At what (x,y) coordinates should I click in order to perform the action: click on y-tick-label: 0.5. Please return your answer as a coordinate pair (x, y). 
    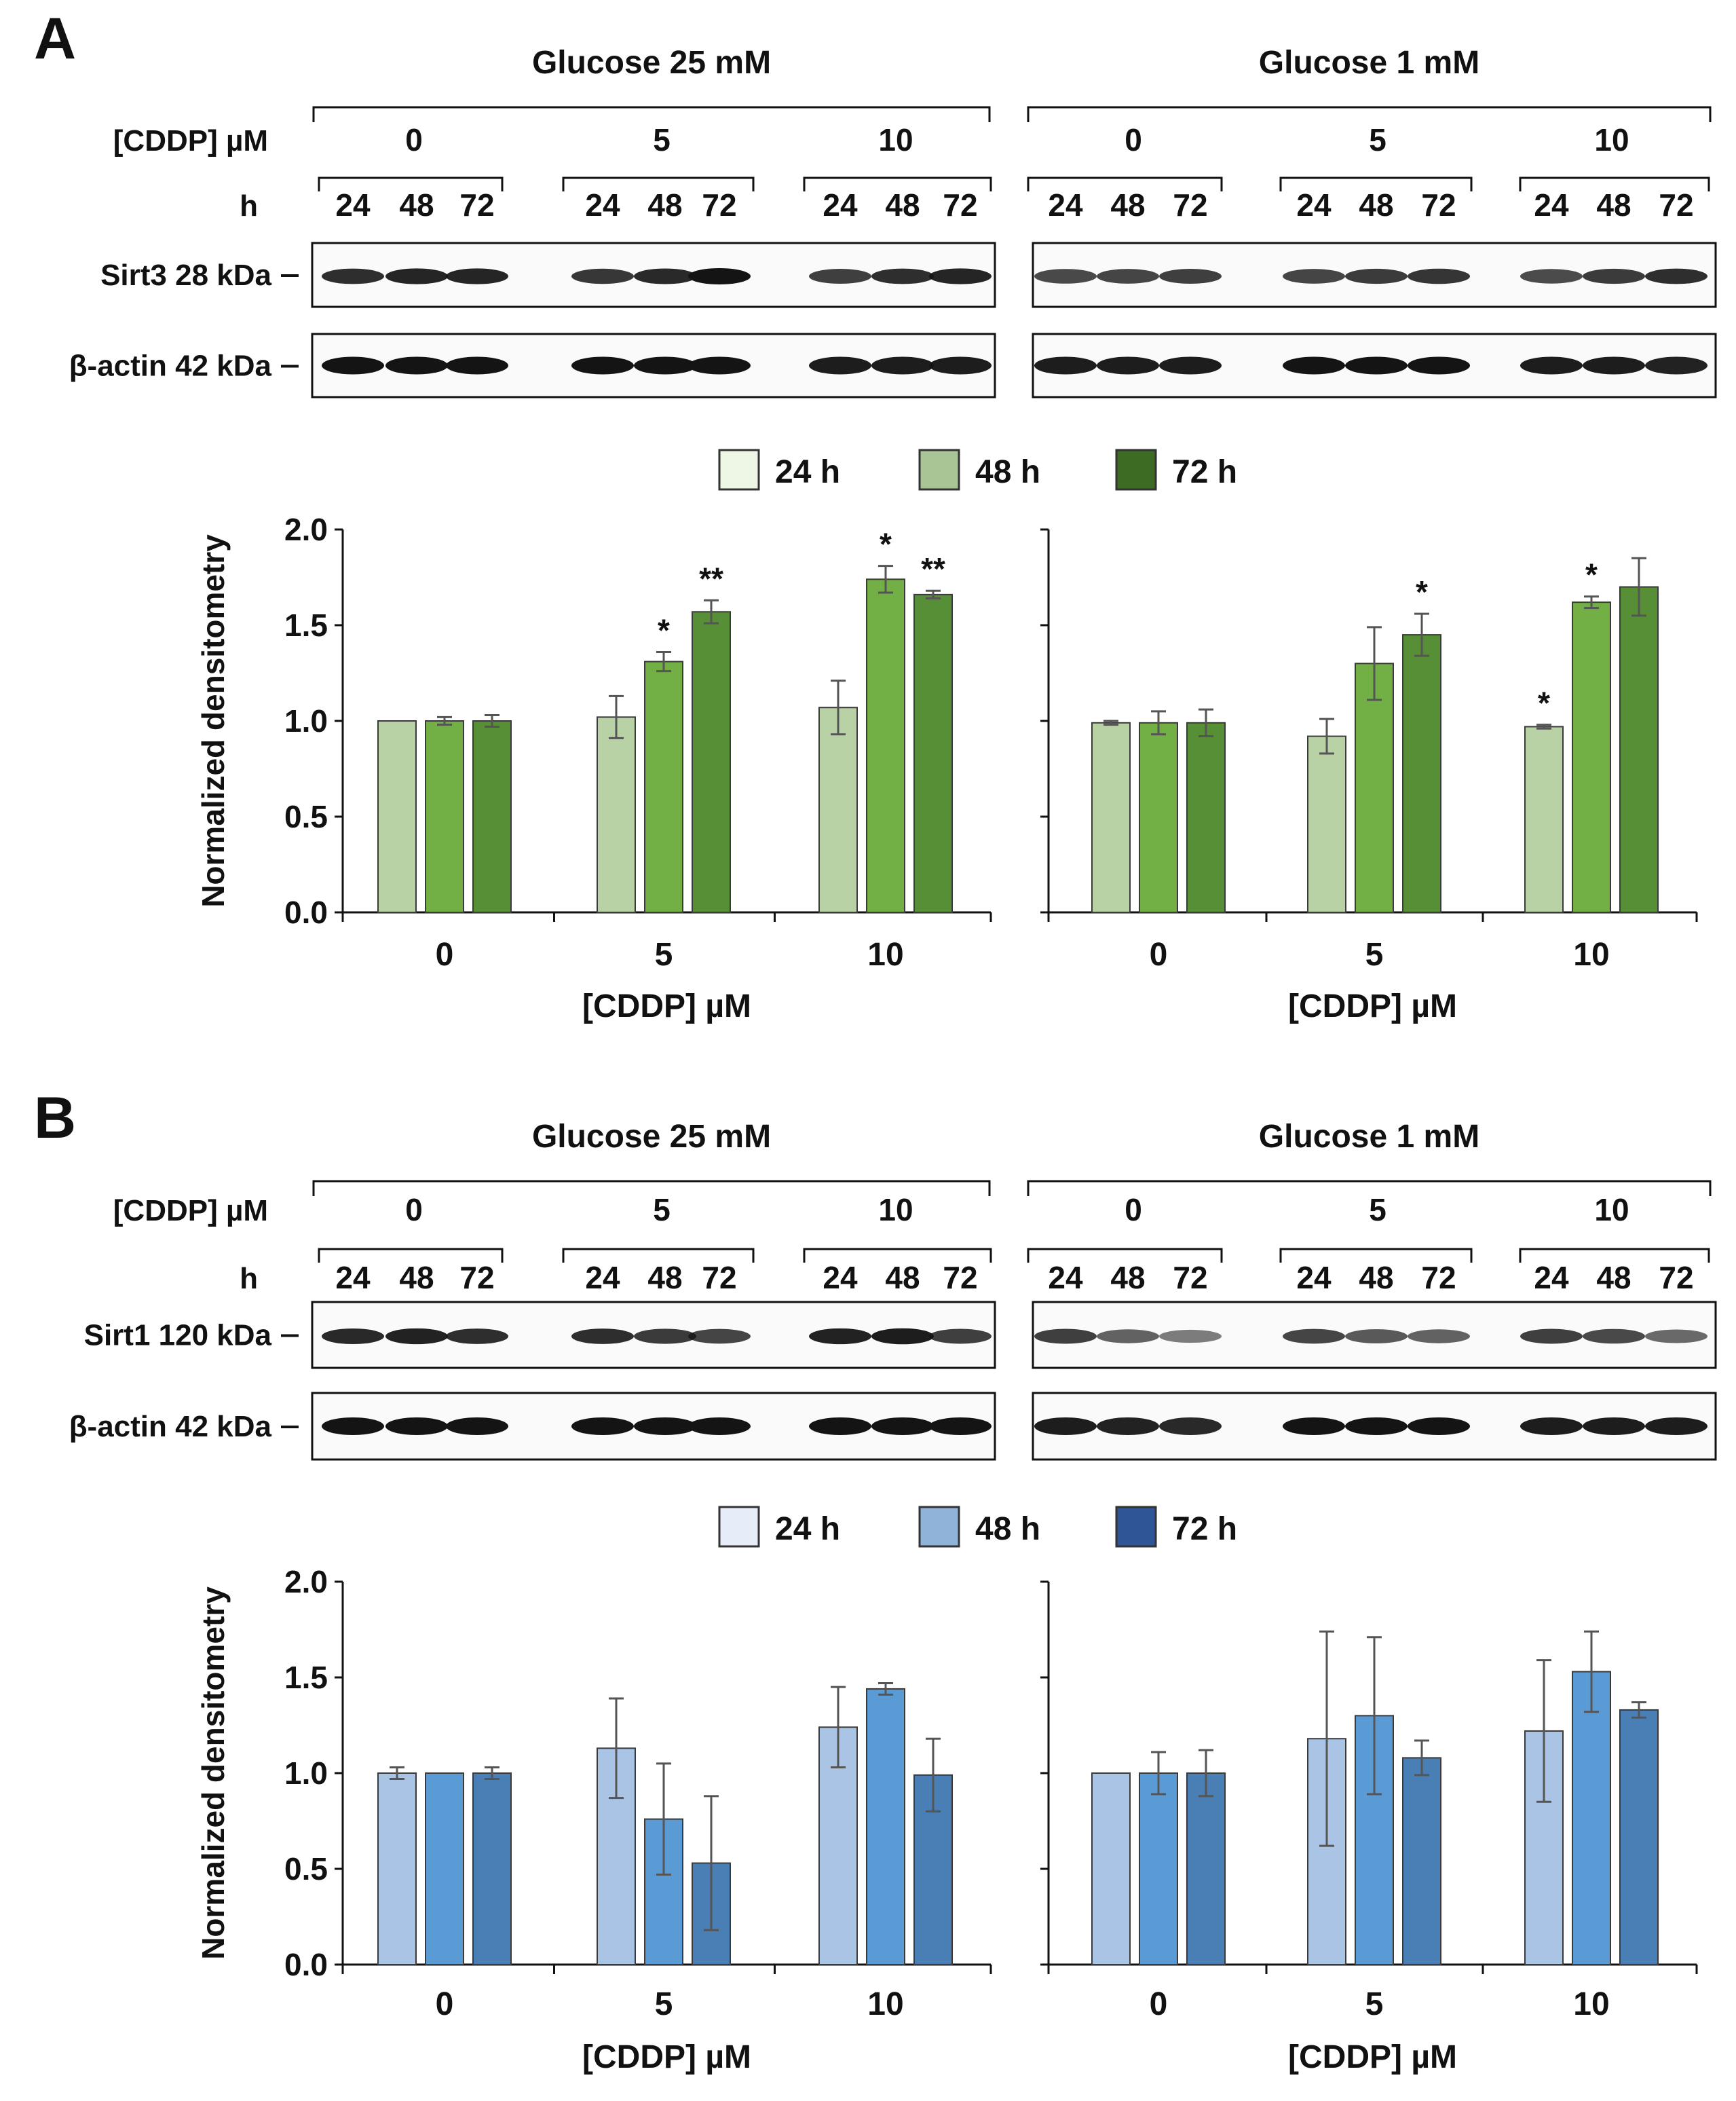
    Looking at the image, I should click on (306, 1868).